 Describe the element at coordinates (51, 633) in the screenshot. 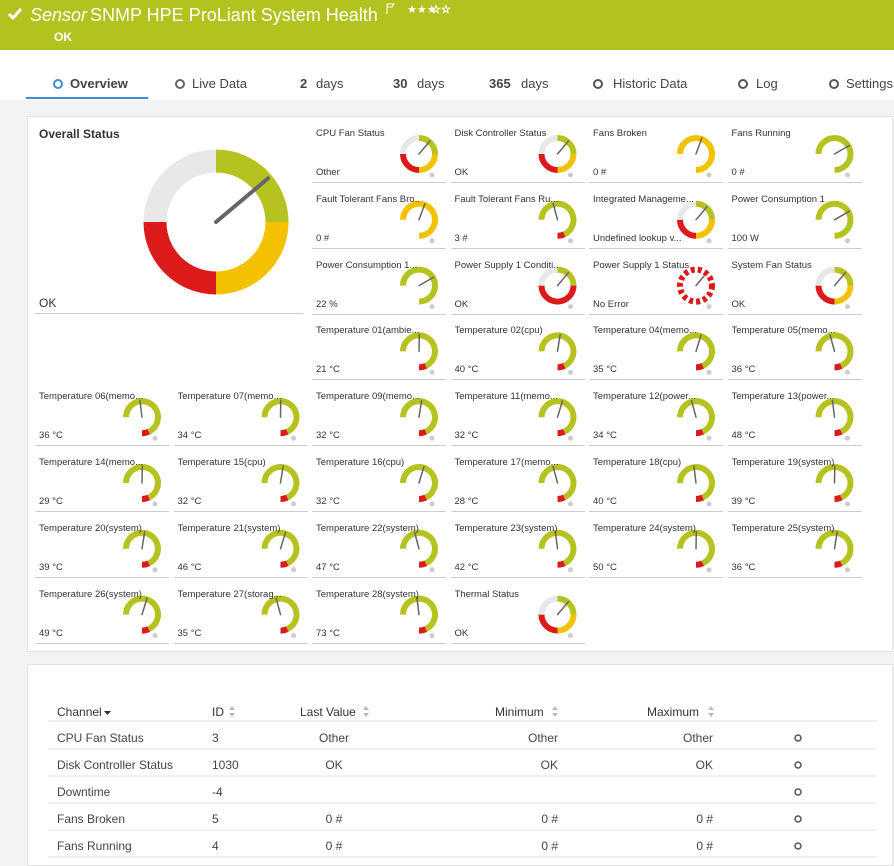

I see `gauge-value: 49 °C` at that location.